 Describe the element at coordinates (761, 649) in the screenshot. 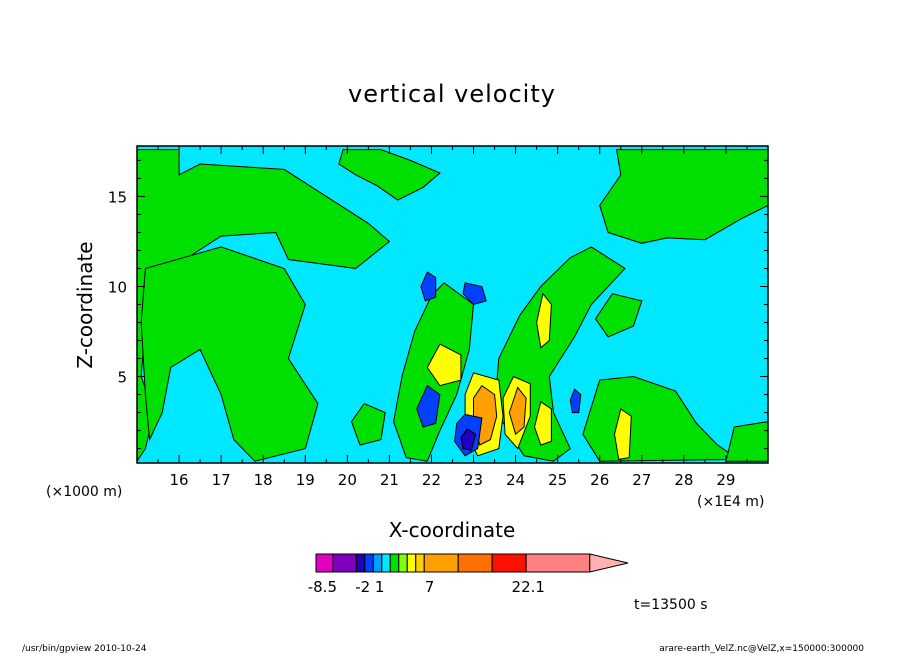

I see `footer-right: arare-earth_VelZ.nc@VelZ,x=150000:300000` at that location.